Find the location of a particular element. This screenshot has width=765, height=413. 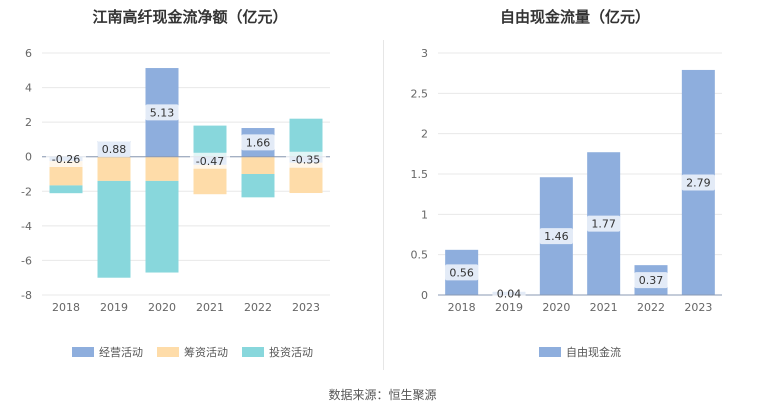

left-data-label-2021: -0.47 is located at coordinates (210, 161).